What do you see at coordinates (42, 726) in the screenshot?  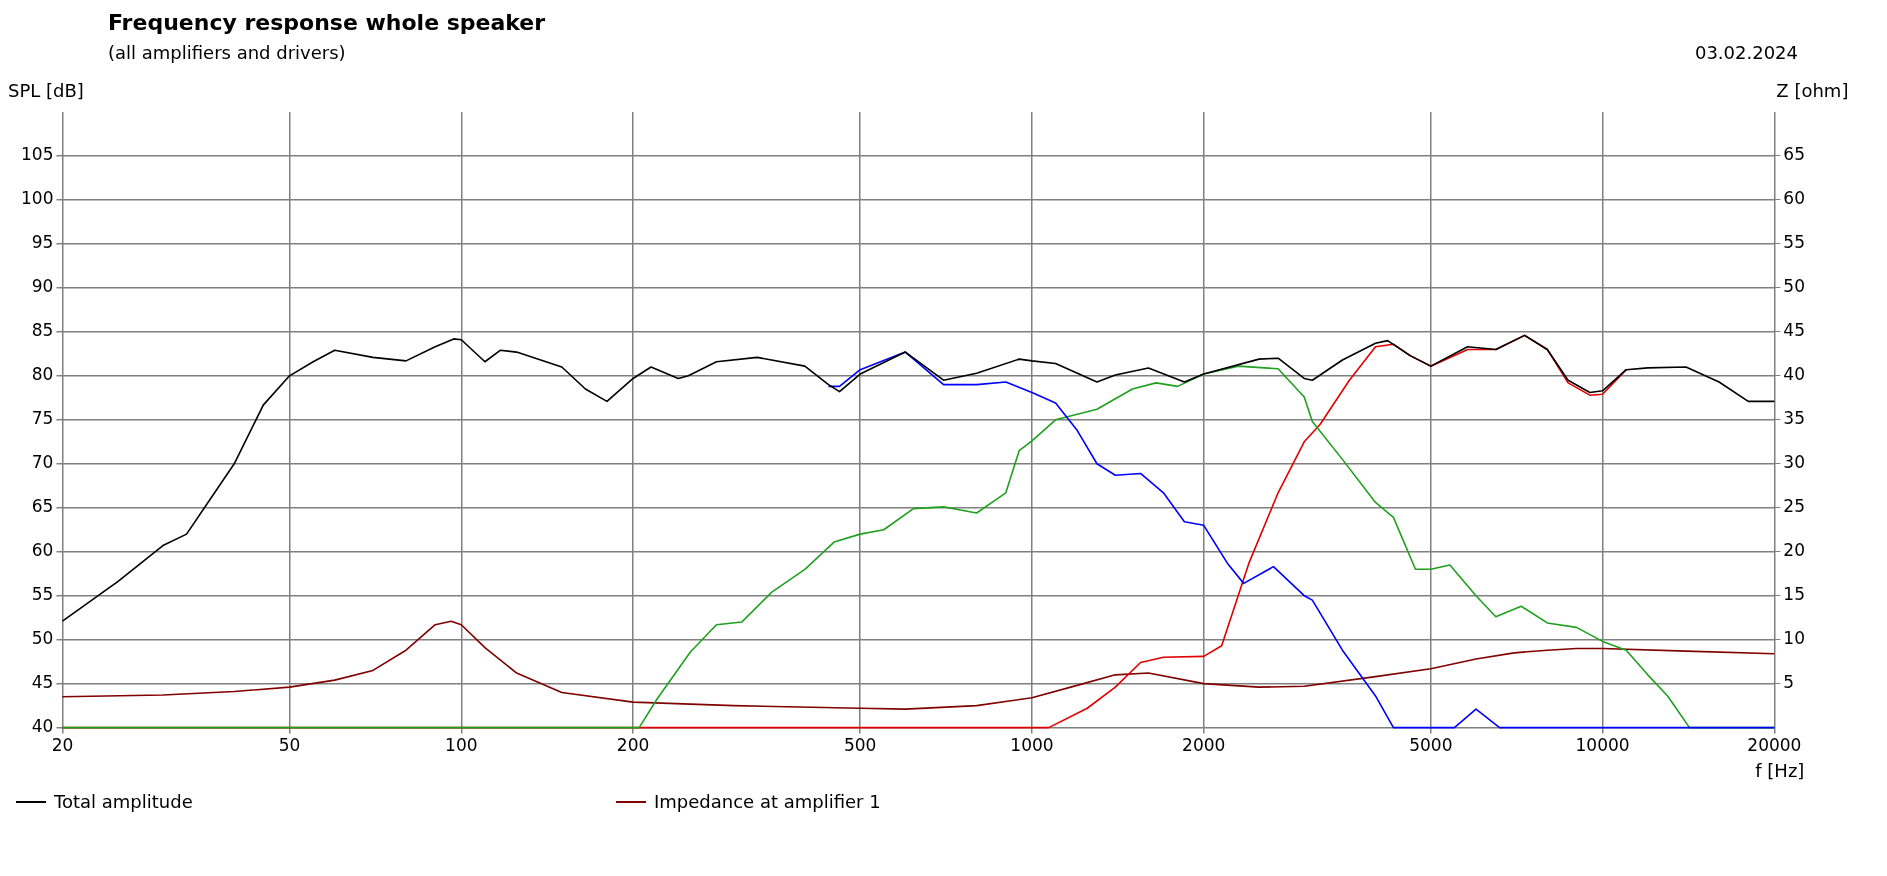 I see `y-tick-label: 40` at bounding box center [42, 726].